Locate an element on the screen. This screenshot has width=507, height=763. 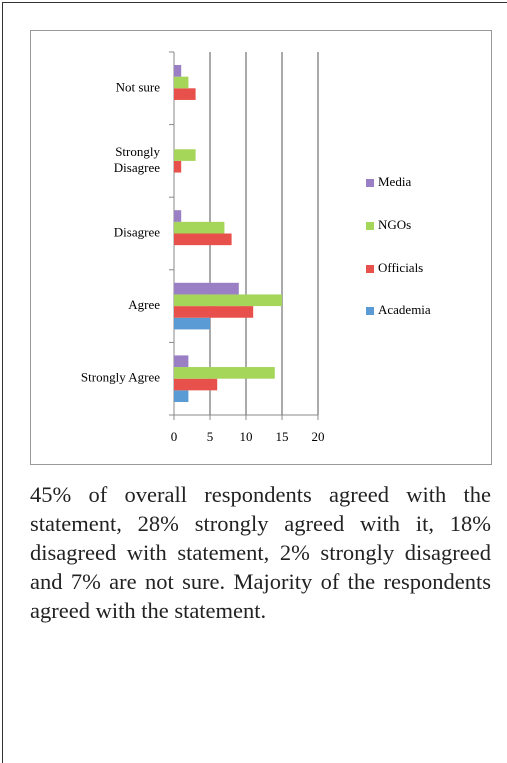
legend-label: NGOs is located at coordinates (394, 224).